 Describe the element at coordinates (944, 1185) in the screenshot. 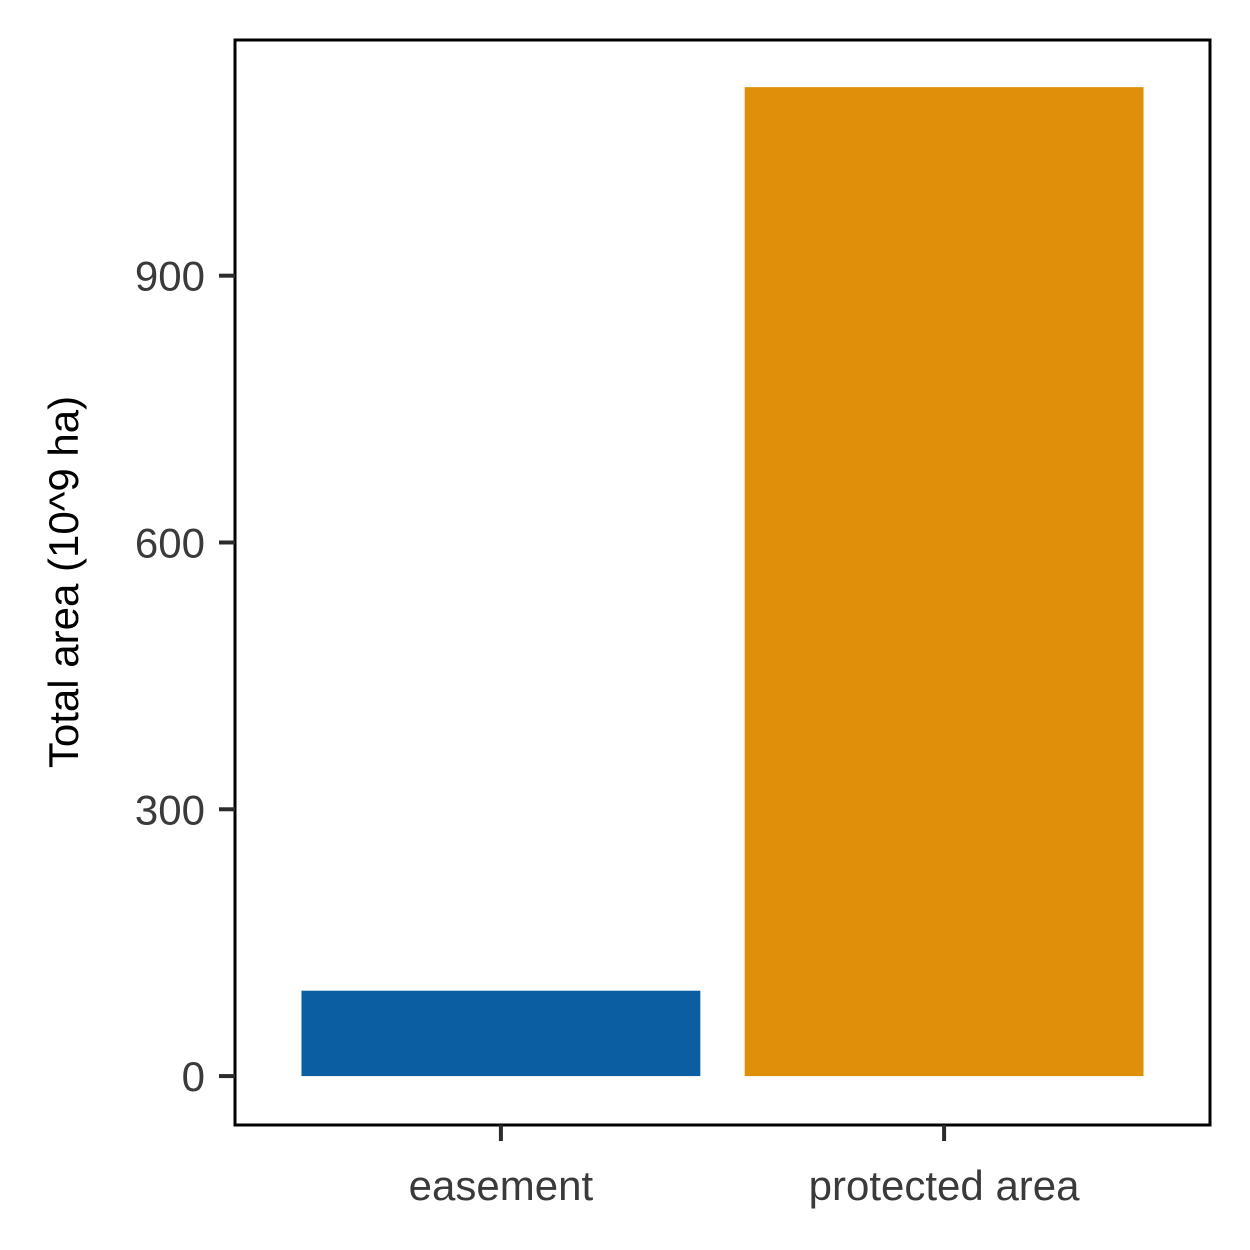

I see `x-tick-label: protected area` at that location.